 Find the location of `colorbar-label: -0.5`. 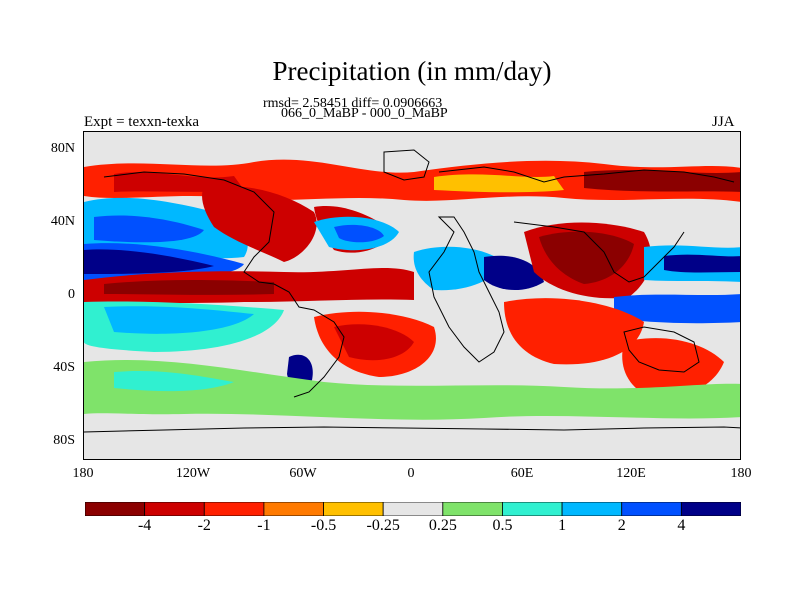

colorbar-label: -0.5 is located at coordinates (323, 525).